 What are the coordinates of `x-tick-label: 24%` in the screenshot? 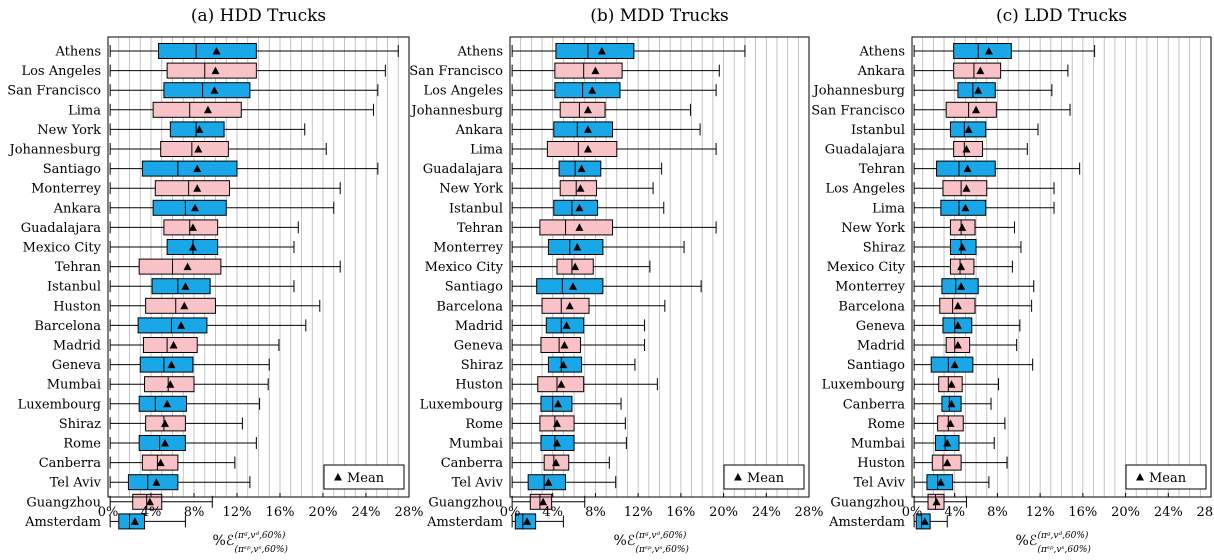 It's located at (766, 512).